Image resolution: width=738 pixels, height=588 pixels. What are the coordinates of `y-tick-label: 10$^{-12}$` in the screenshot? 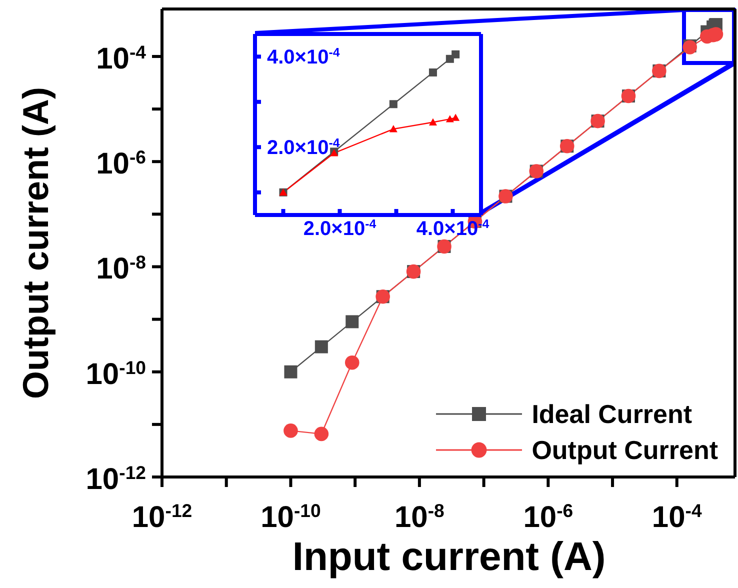 It's located at (116, 479).